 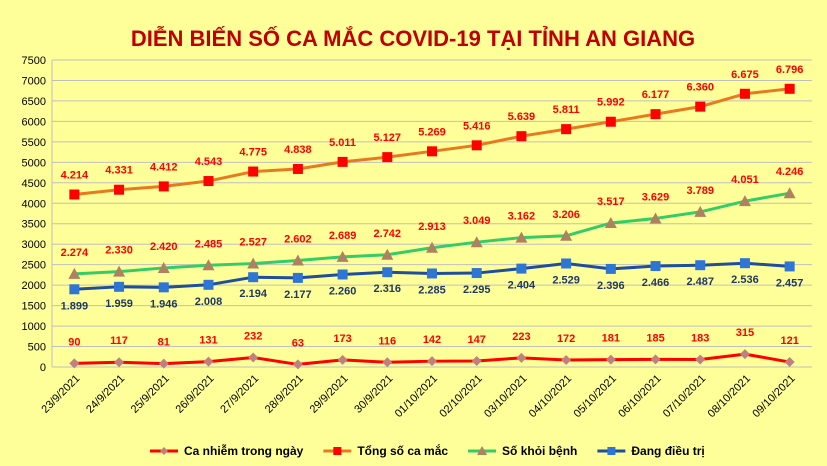 What do you see at coordinates (34, 61) in the screenshot?
I see `y-tick-label: 7500` at bounding box center [34, 61].